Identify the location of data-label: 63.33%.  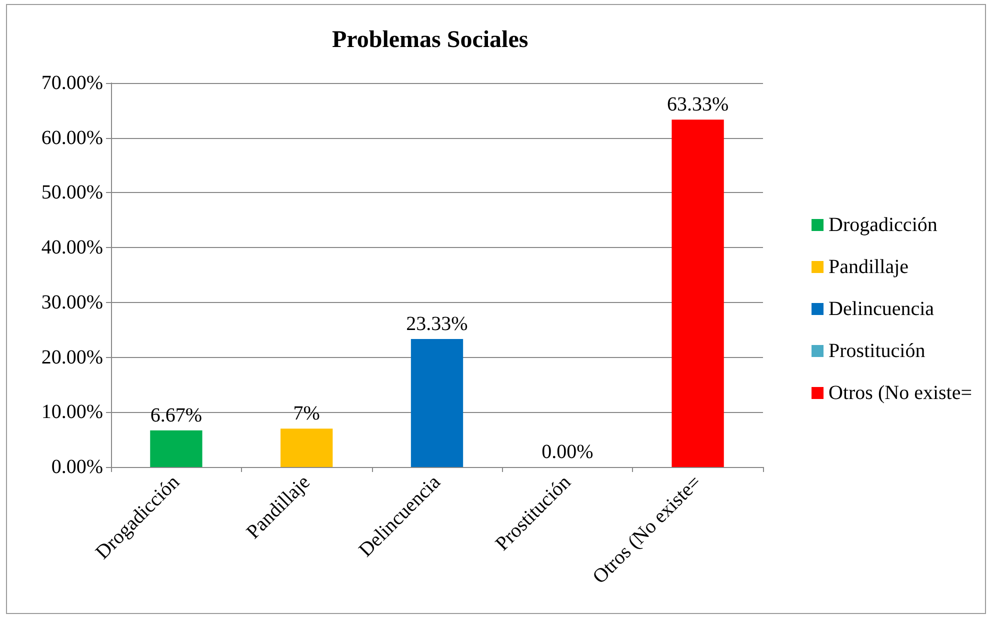
(697, 105).